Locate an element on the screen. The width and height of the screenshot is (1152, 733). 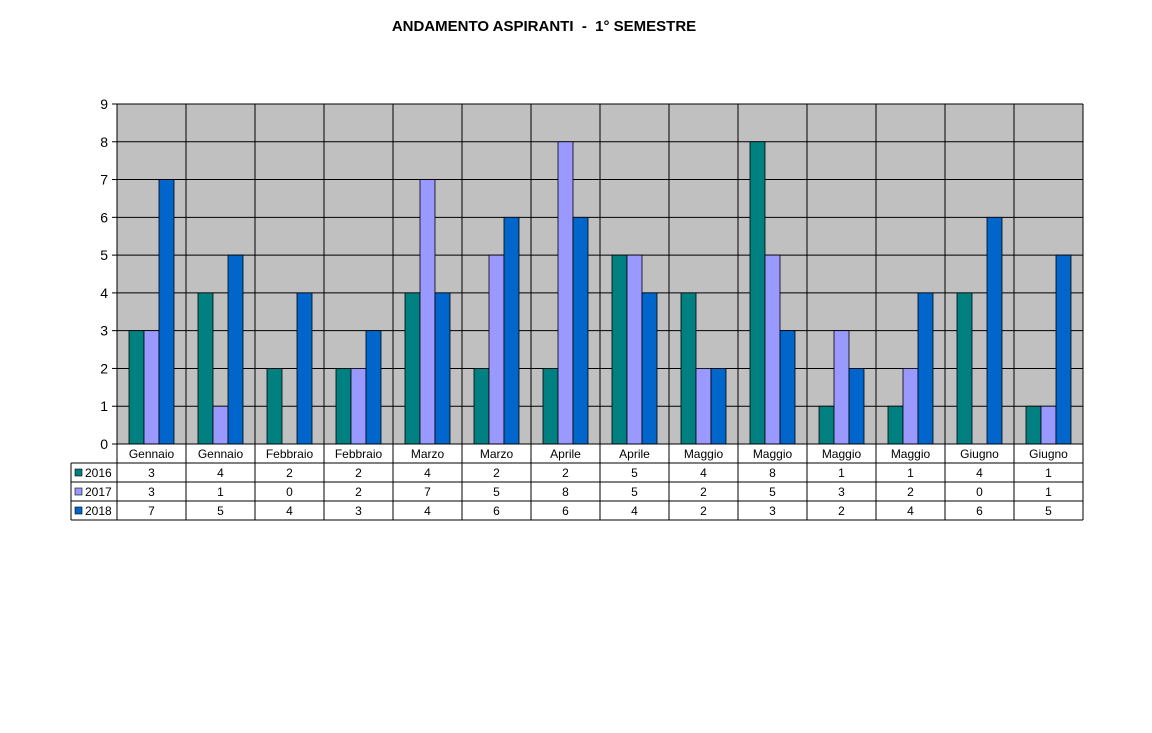
table-cell-2018: 2 is located at coordinates (703, 511).